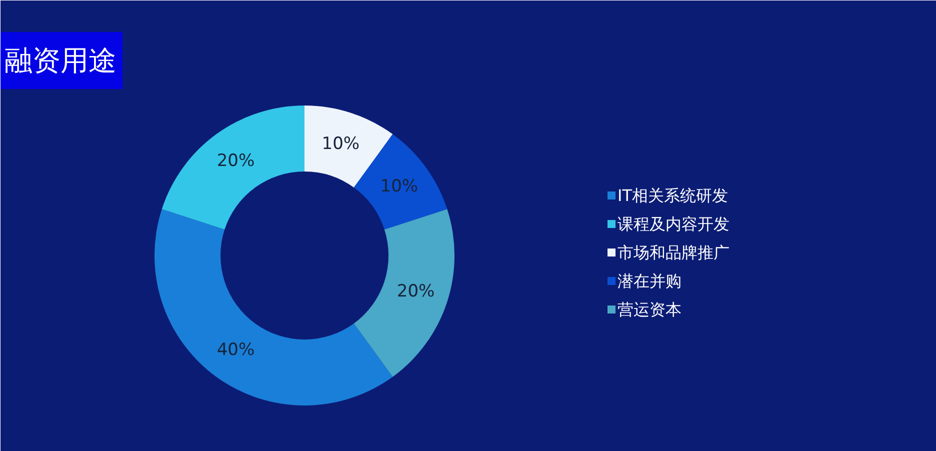 This screenshot has height=451, width=936. Describe the element at coordinates (673, 195) in the screenshot. I see `legend-label: IT相关系统研发` at that location.